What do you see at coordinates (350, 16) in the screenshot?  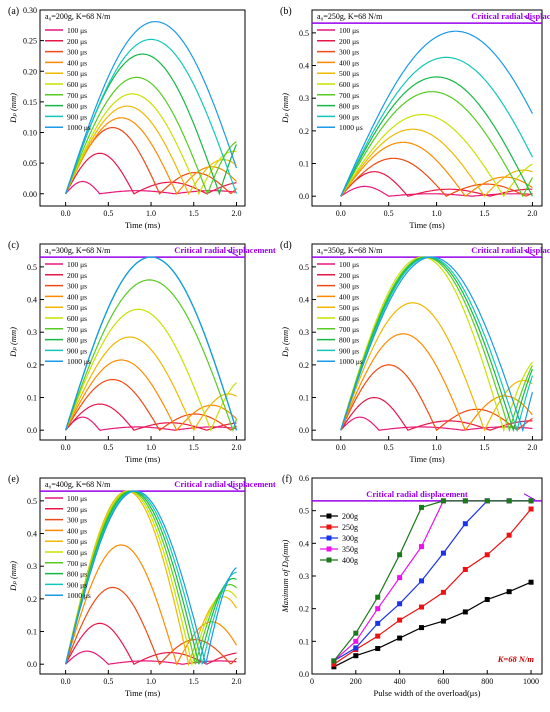 I see `panel-title: a₀=250g, K=68 N/m` at bounding box center [350, 16].